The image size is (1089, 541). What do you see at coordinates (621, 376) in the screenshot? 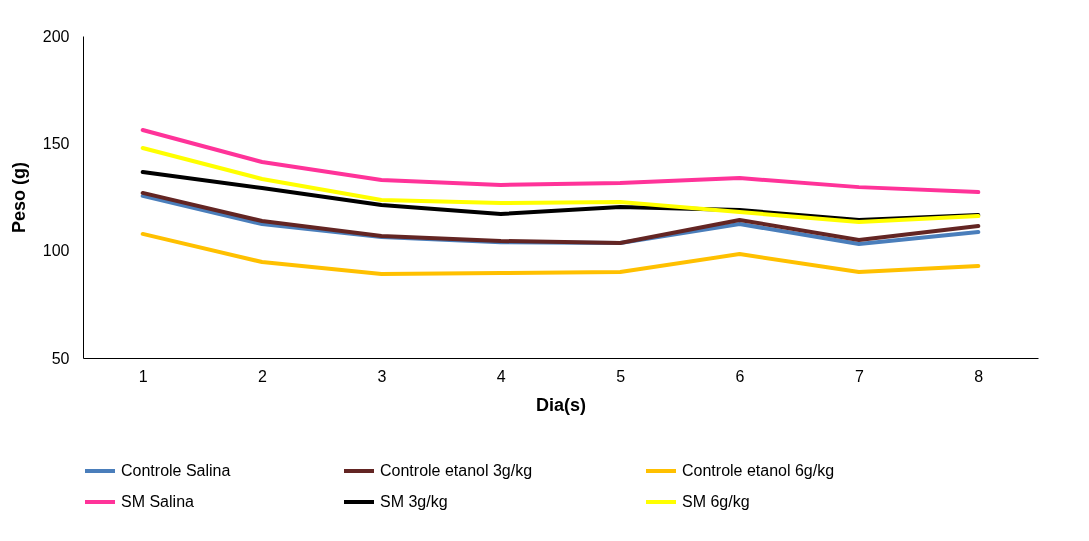
I see `x-tick-label: 5` at bounding box center [621, 376].